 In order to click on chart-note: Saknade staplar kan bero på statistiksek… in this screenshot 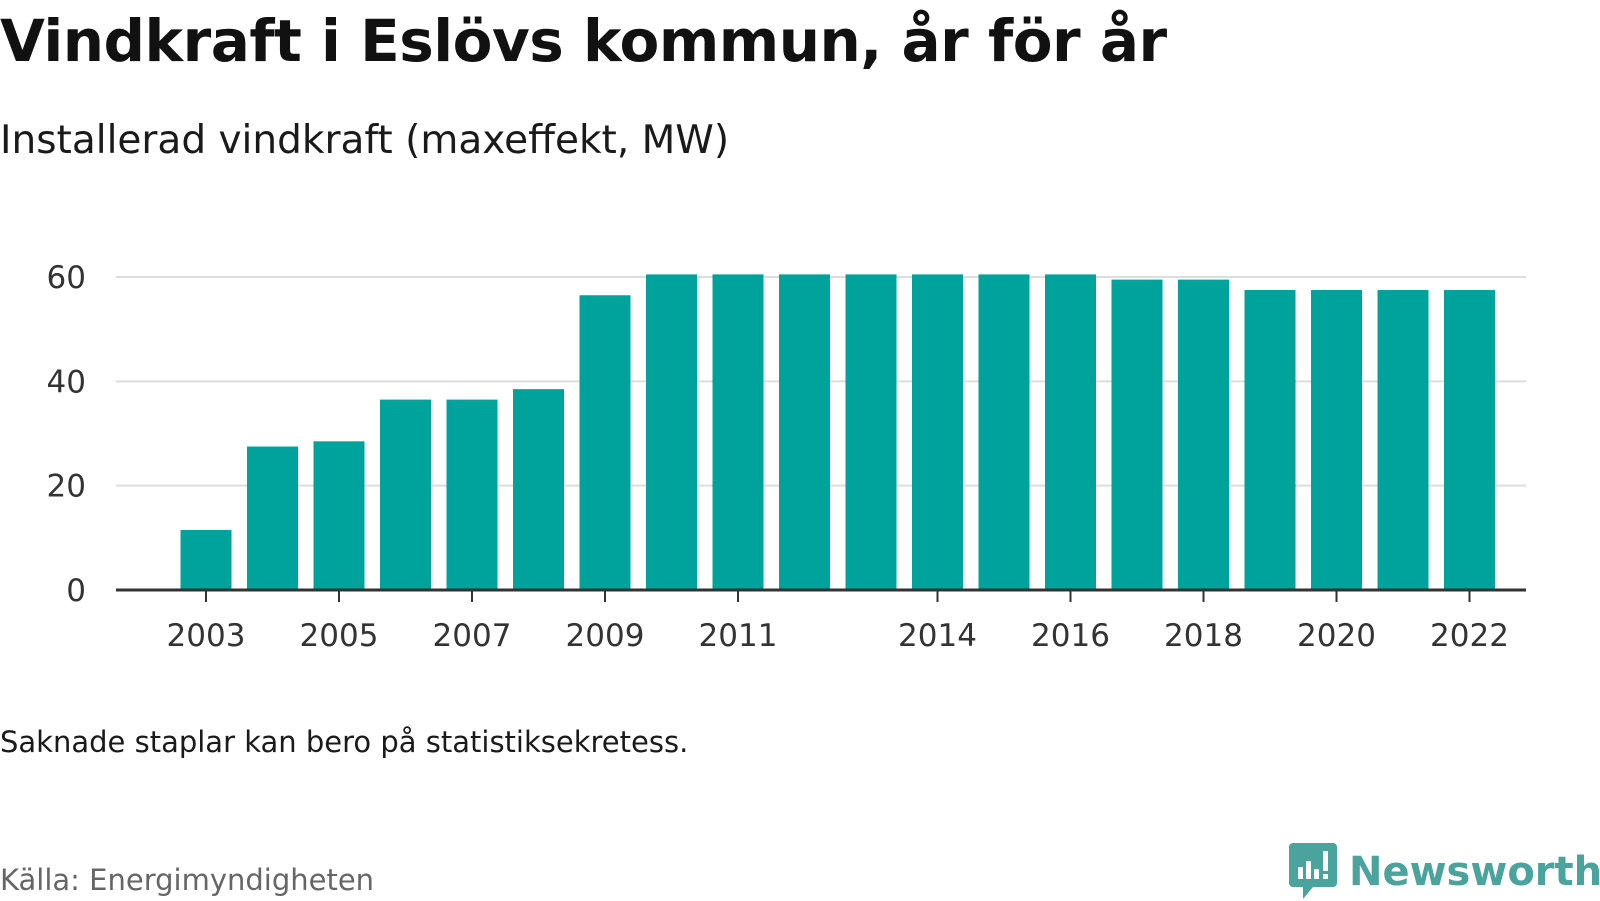, I will do `click(344, 742)`.